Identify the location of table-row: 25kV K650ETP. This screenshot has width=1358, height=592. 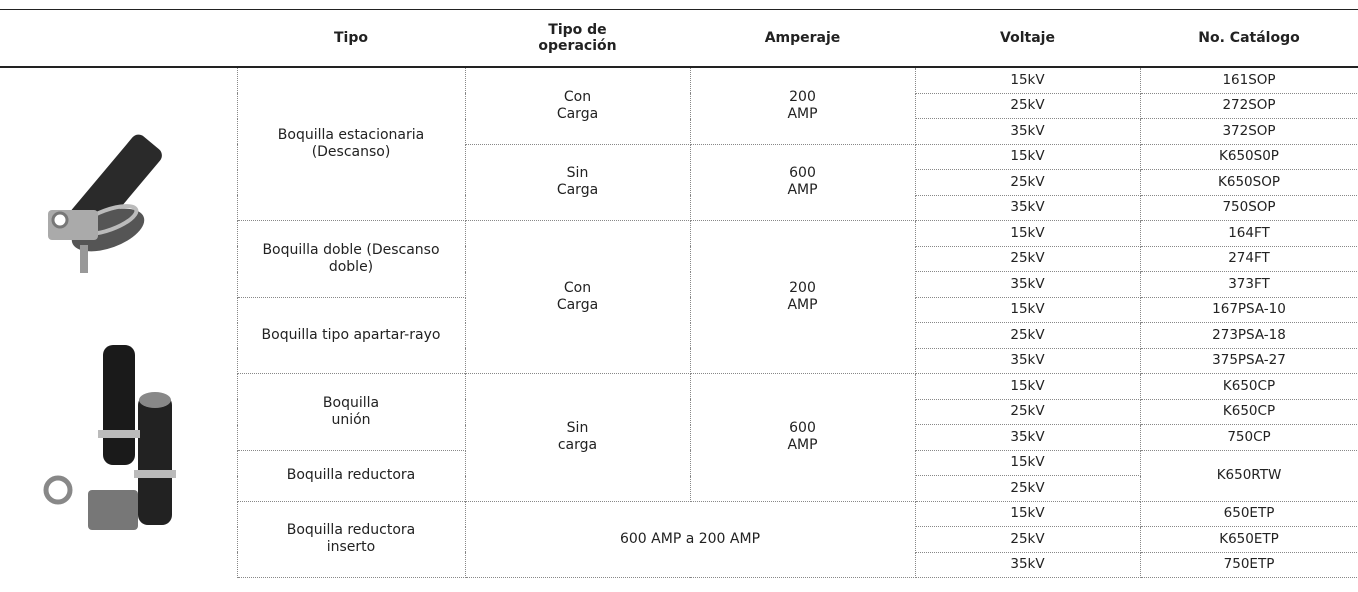
(679, 539).